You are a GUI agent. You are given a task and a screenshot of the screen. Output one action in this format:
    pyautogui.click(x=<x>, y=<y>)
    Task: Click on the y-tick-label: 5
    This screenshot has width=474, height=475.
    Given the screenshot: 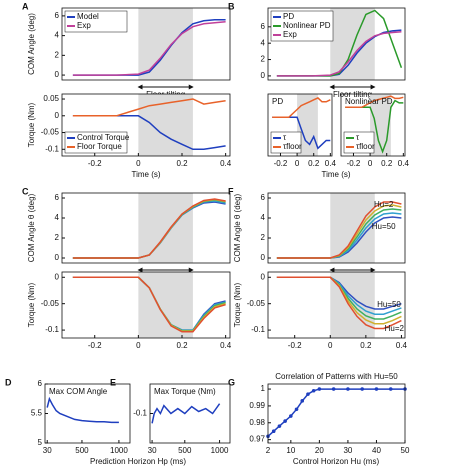 What is the action you would take?
    pyautogui.click(x=40, y=442)
    